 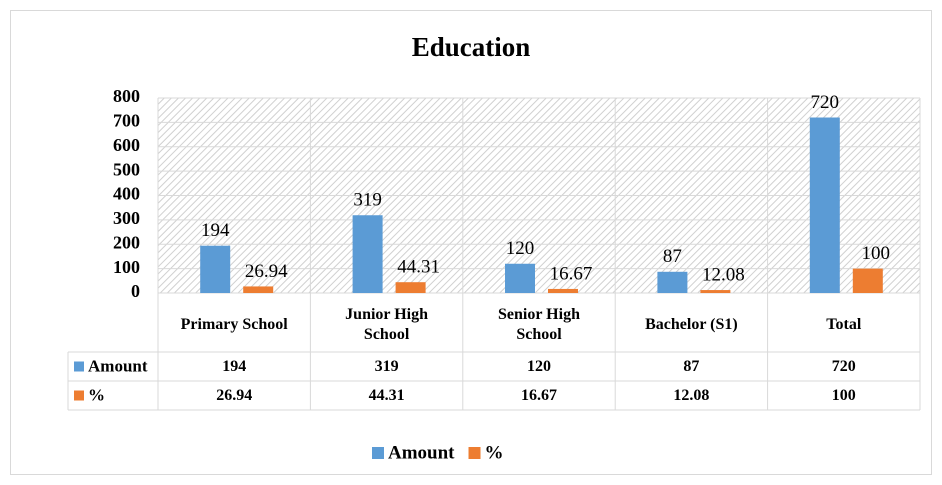 I want to click on x-tick-label: Senior High School, so click(x=539, y=324).